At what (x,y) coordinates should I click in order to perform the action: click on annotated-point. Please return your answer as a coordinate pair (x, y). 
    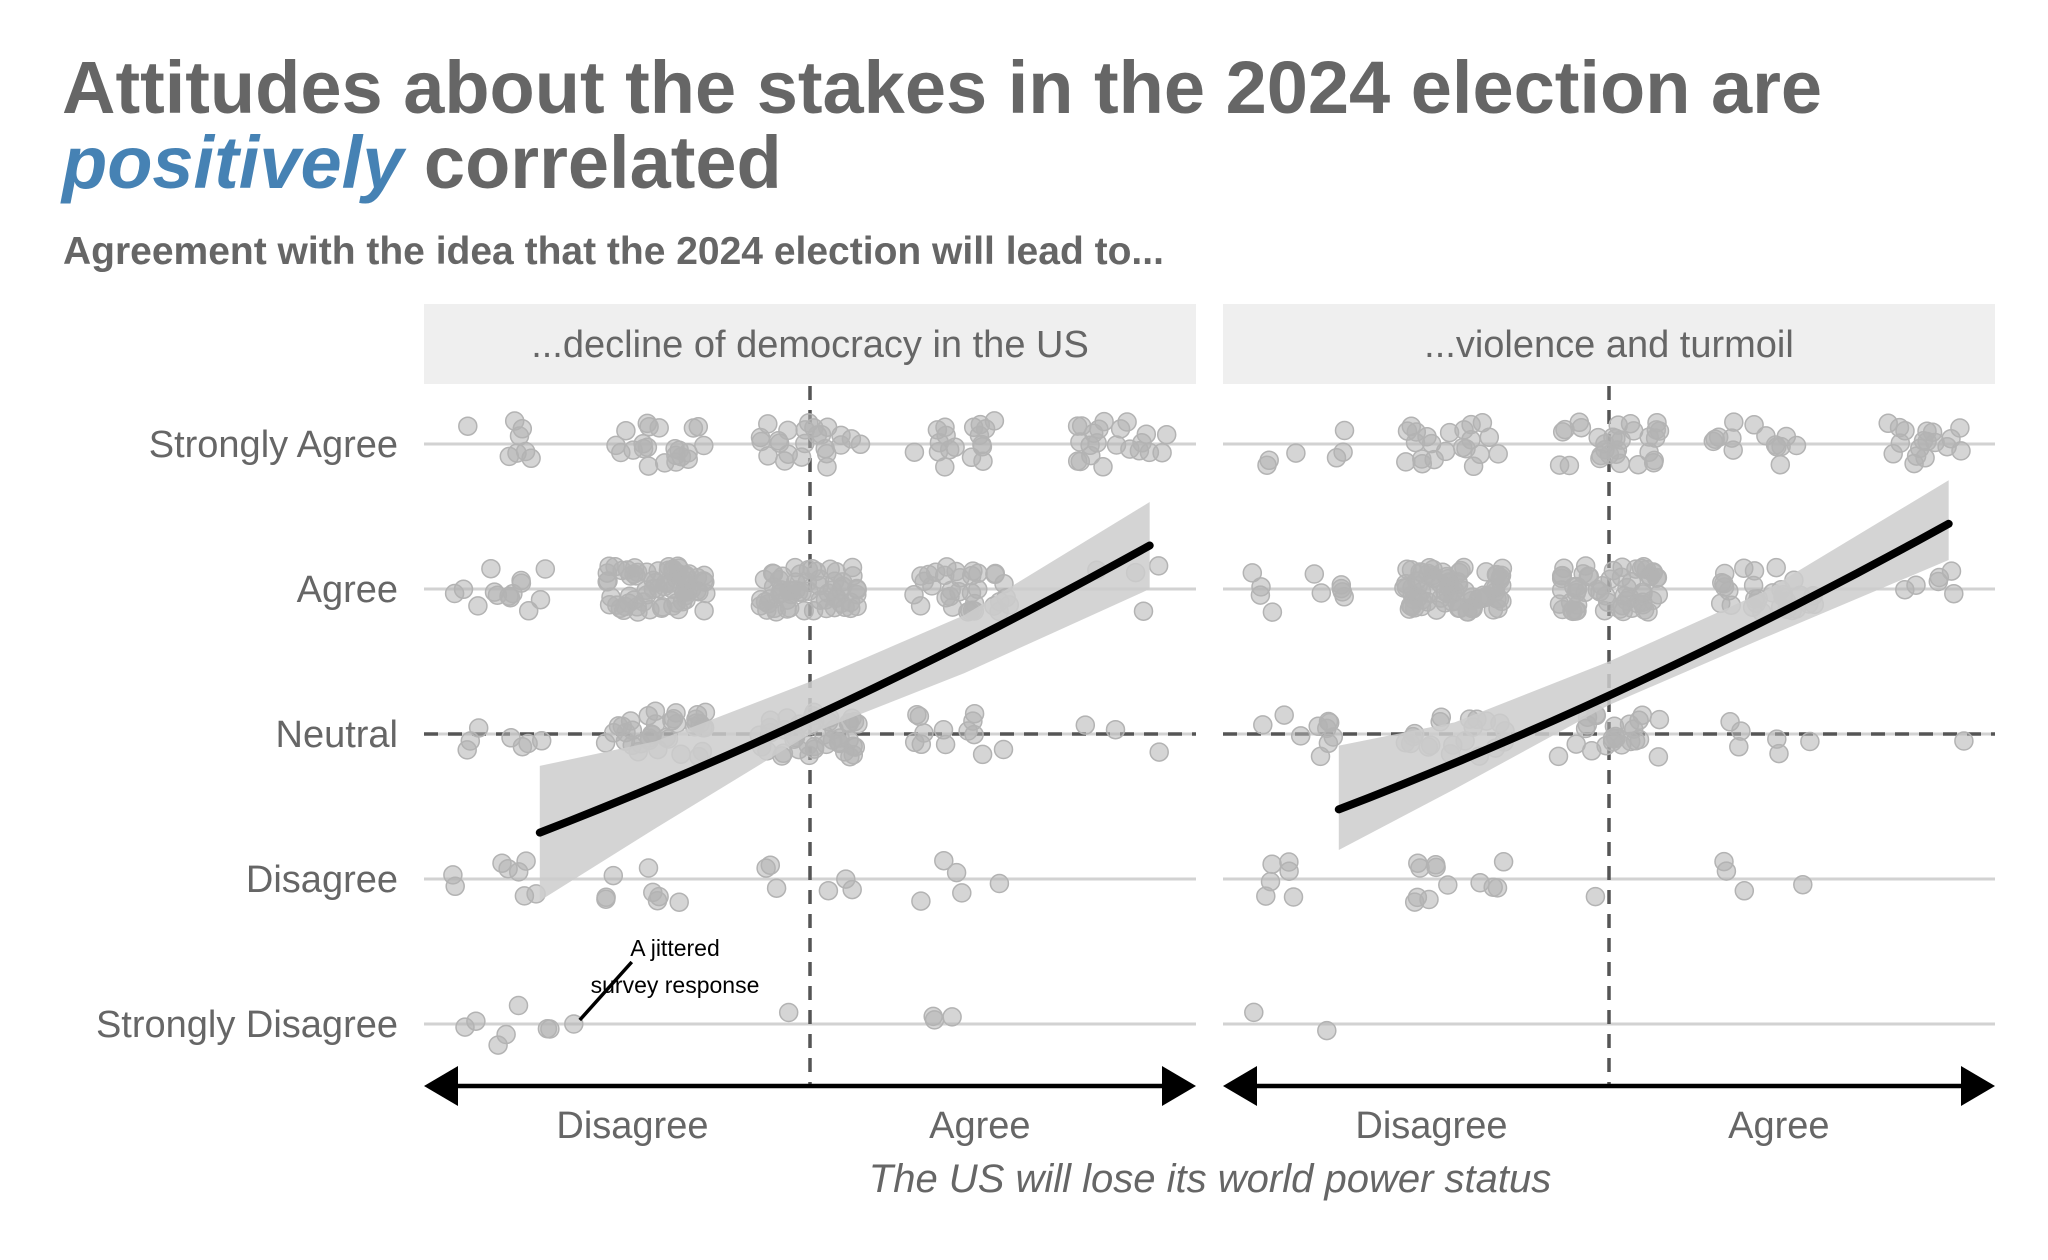
    Looking at the image, I should click on (574, 1024).